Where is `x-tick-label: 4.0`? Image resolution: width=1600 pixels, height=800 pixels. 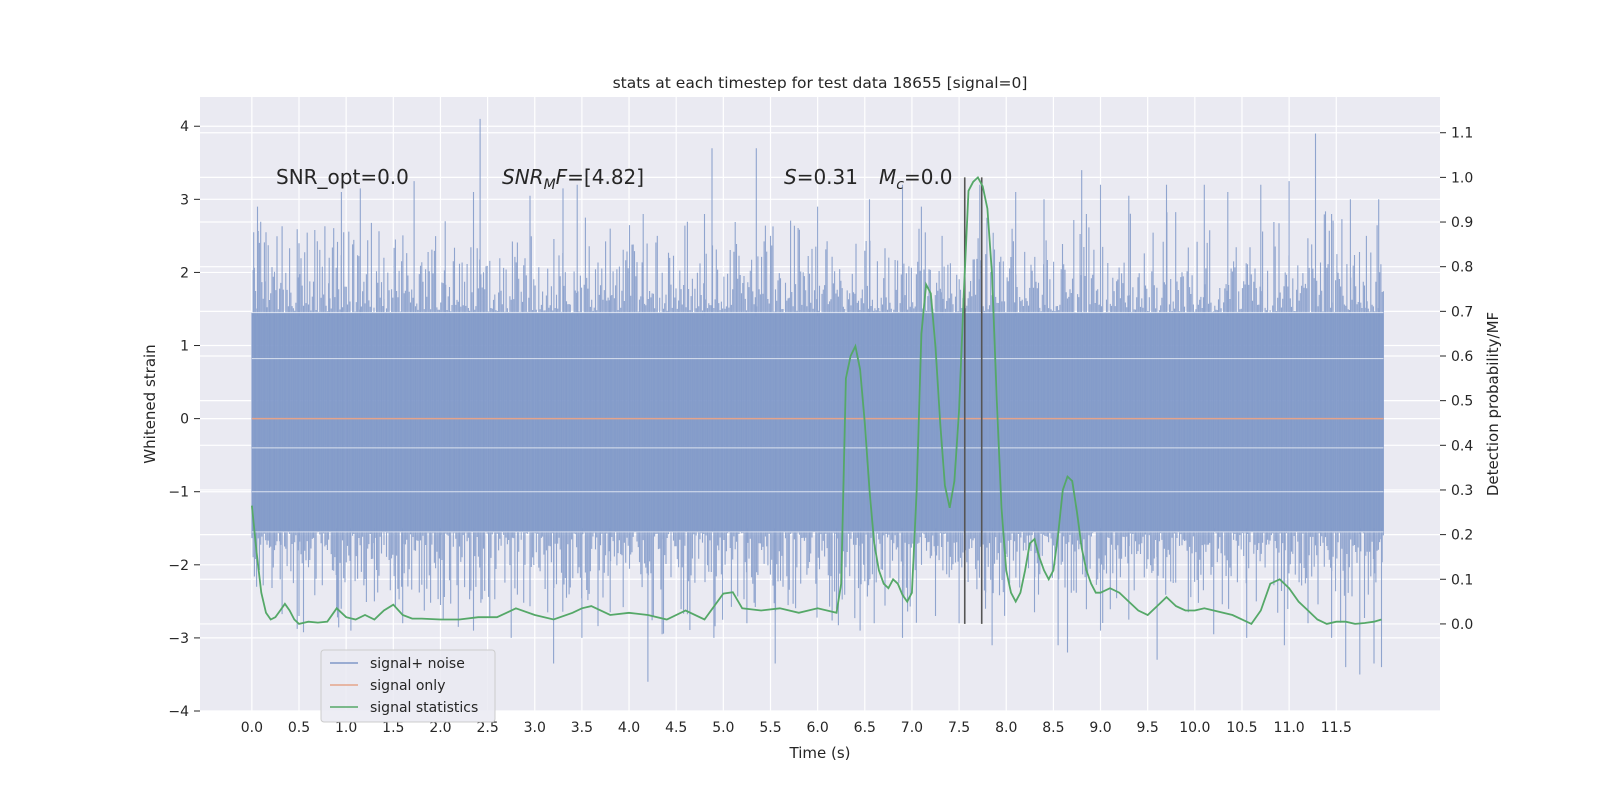 x-tick-label: 4.0 is located at coordinates (629, 728).